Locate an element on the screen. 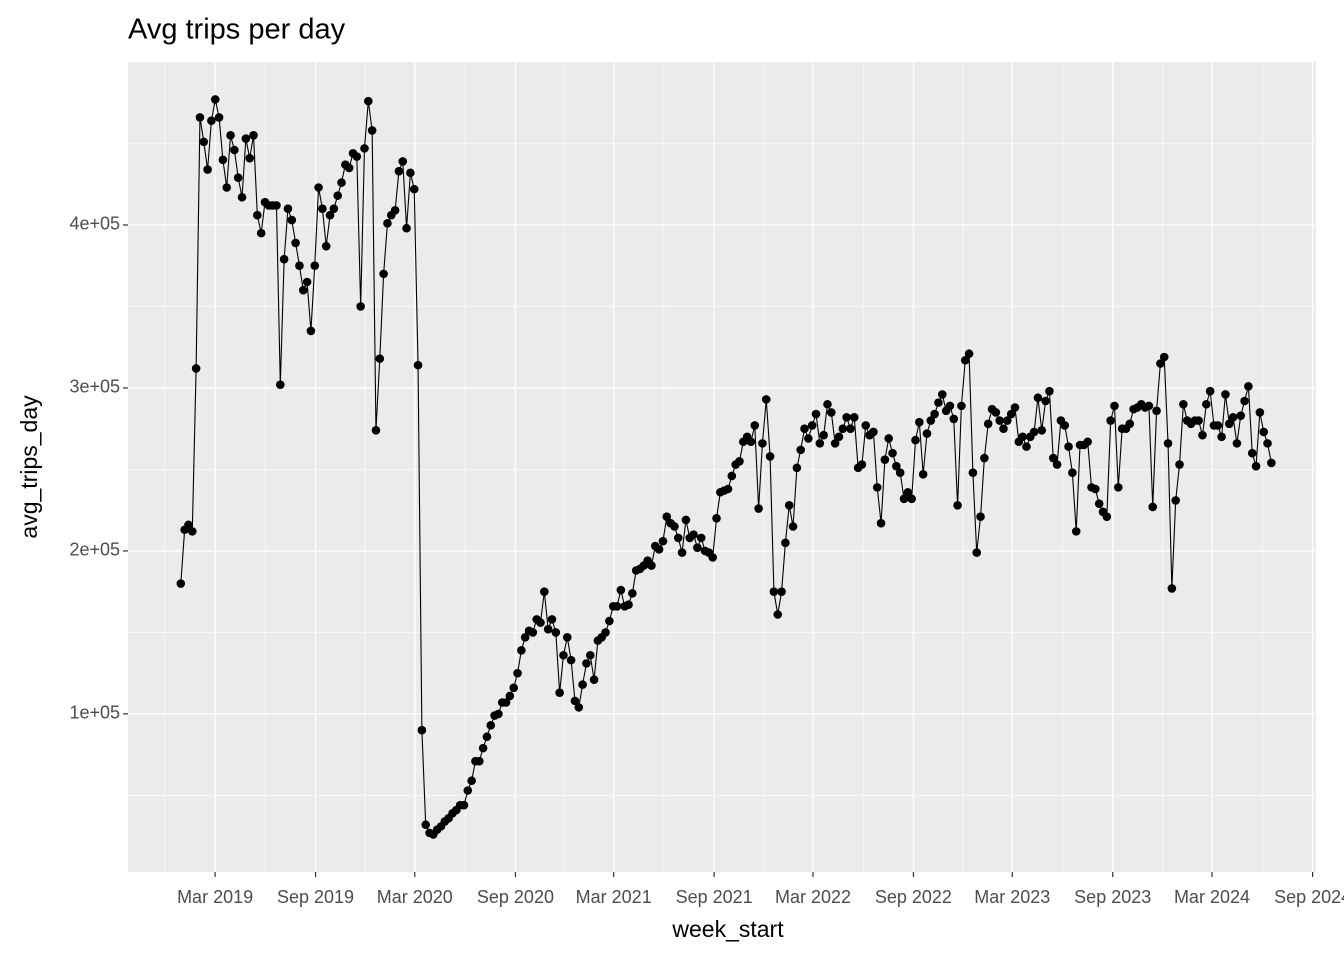  x-tick-label: Sep 2024 is located at coordinates (1309, 897).